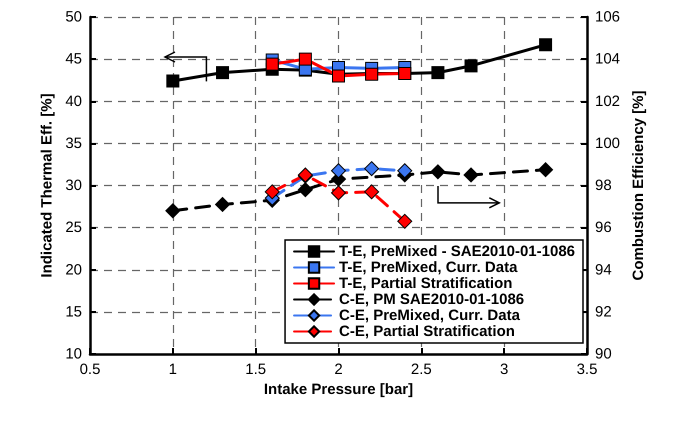 The image size is (675, 426). Describe the element at coordinates (638, 185) in the screenshot. I see `y2-axis-title: Combustion Efficiency [%]` at that location.